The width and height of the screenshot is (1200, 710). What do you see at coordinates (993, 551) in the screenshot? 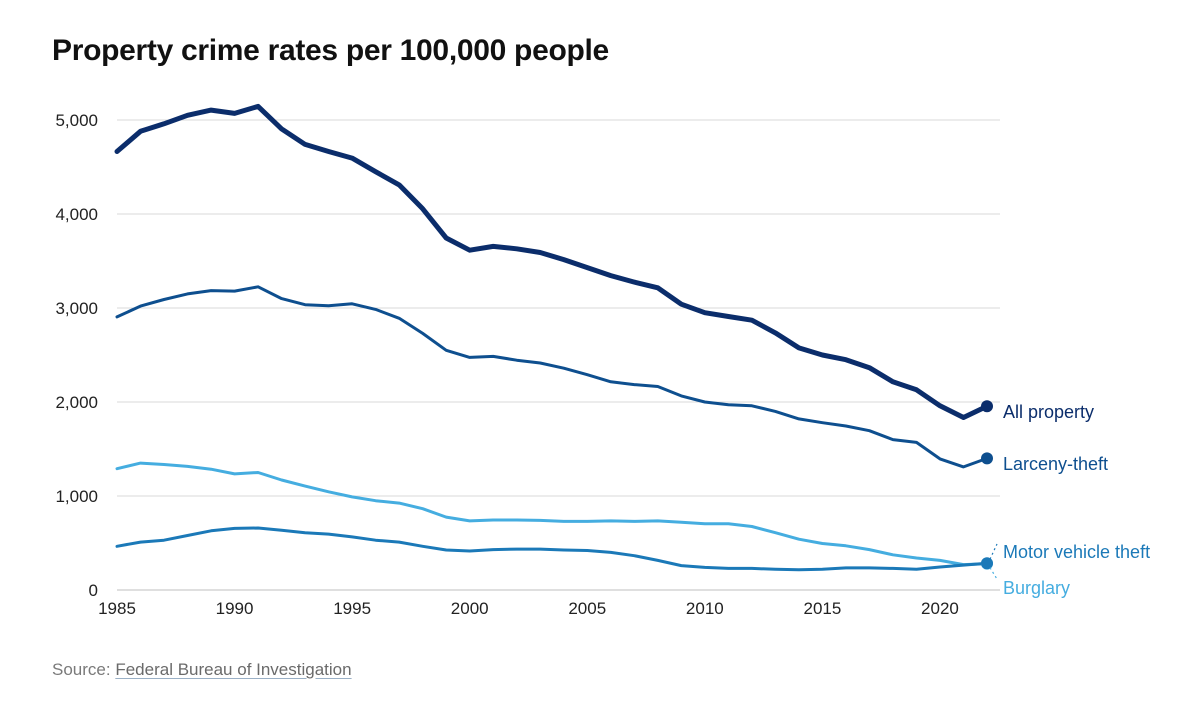
I see `leader-line-motor-vehicle-theft` at bounding box center [993, 551].